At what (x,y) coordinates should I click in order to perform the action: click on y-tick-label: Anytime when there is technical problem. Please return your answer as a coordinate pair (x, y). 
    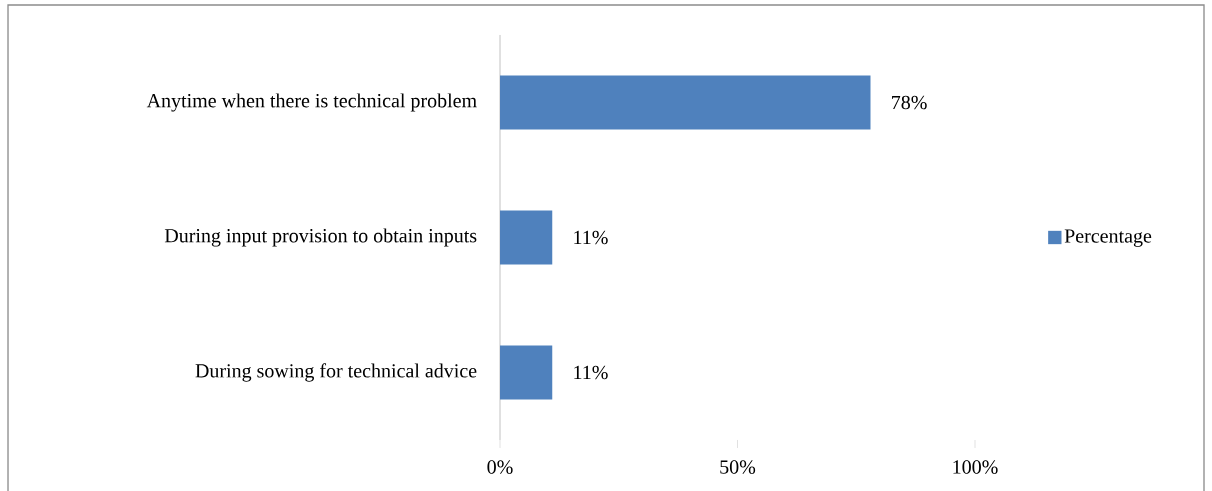
    Looking at the image, I should click on (311, 102).